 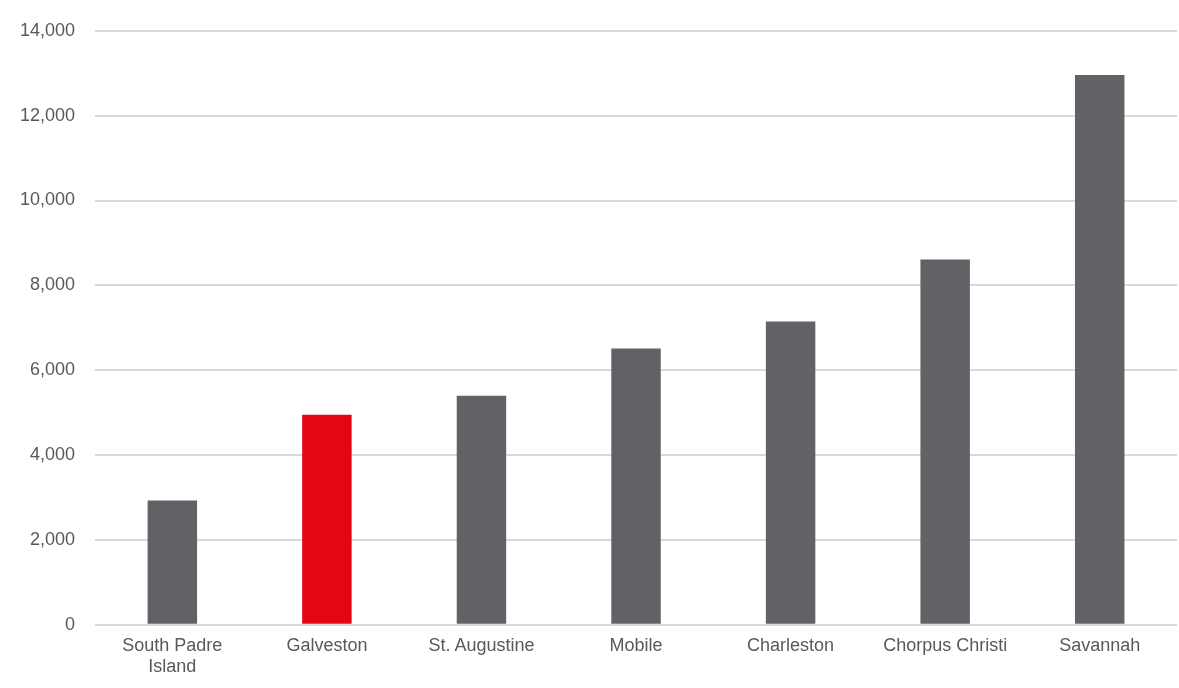 I want to click on x-tick-label: Savannah, so click(x=1100, y=644).